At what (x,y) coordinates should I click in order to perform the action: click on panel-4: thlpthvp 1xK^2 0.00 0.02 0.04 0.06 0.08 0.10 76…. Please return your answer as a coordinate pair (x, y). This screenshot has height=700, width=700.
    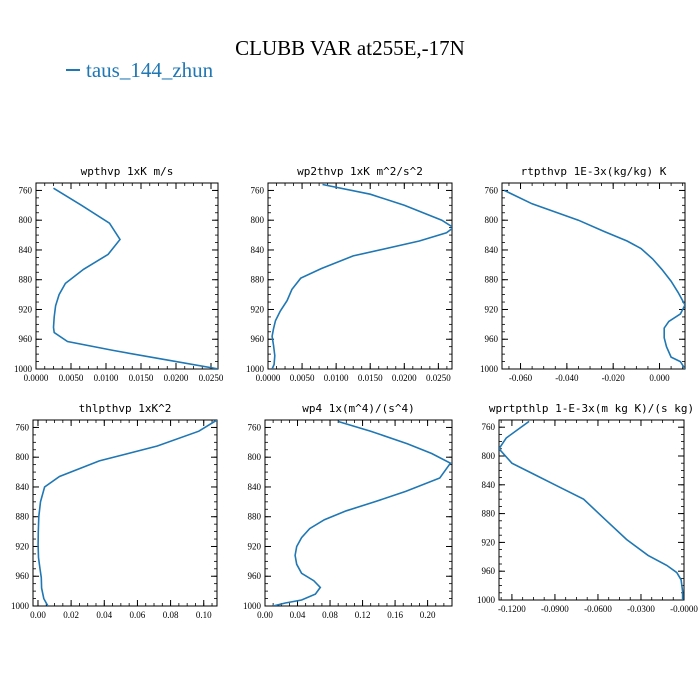
    Looking at the image, I should click on (114, 511).